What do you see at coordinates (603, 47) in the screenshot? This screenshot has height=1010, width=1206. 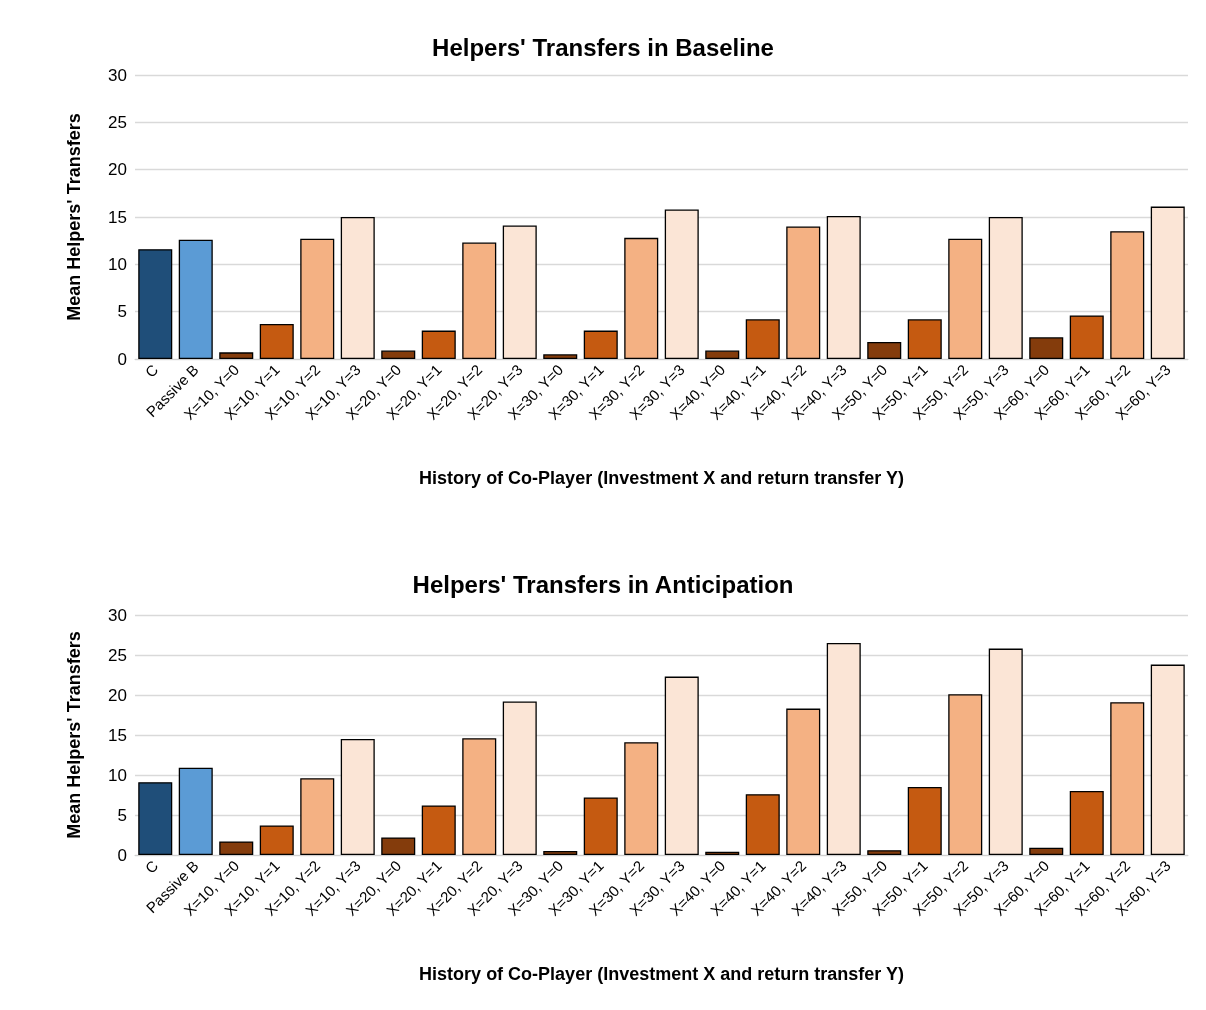 I see `chart-title: Helpers' Transfers in Baseline` at bounding box center [603, 47].